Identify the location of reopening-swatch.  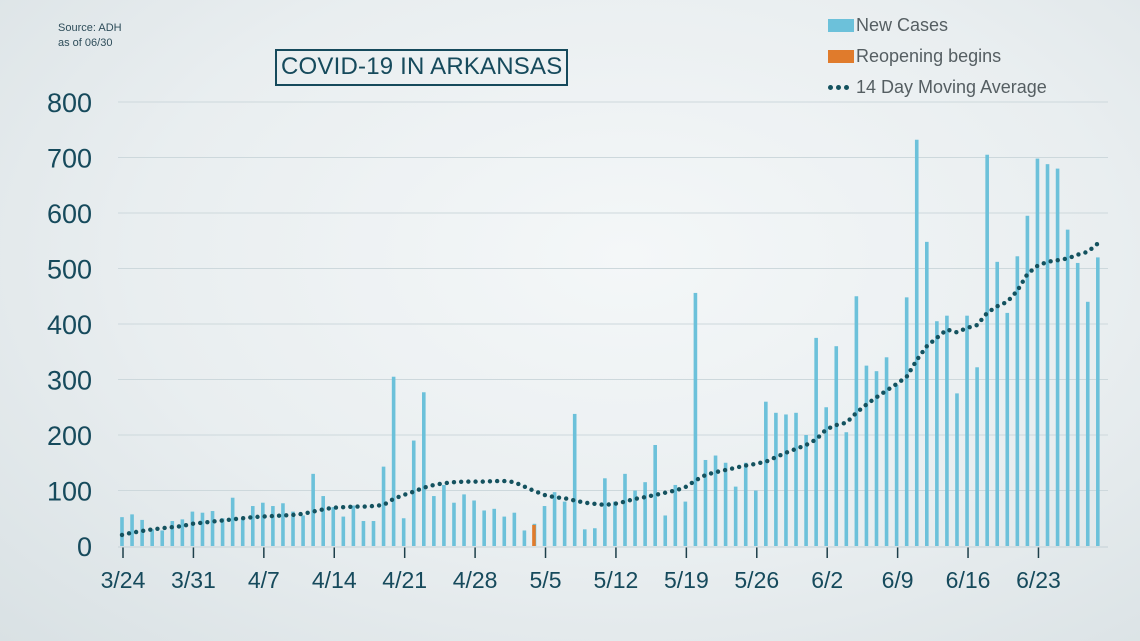
(841, 56).